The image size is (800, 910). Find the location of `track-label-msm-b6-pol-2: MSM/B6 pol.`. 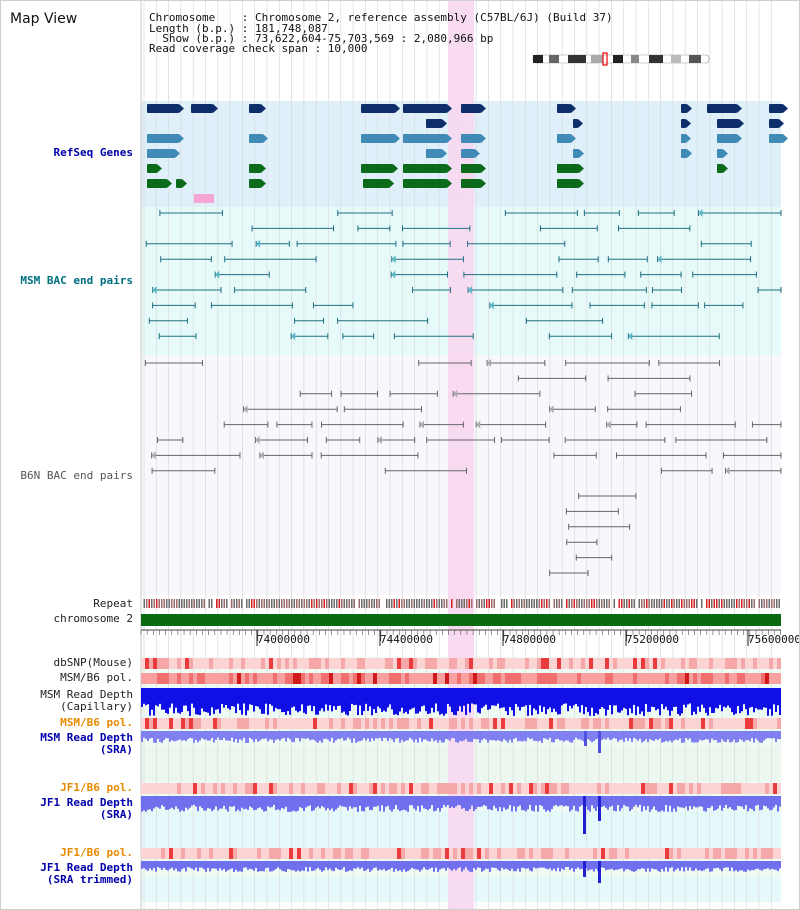

track-label-msm-b6-pol-2: MSM/B6 pol. is located at coordinates (96, 722).